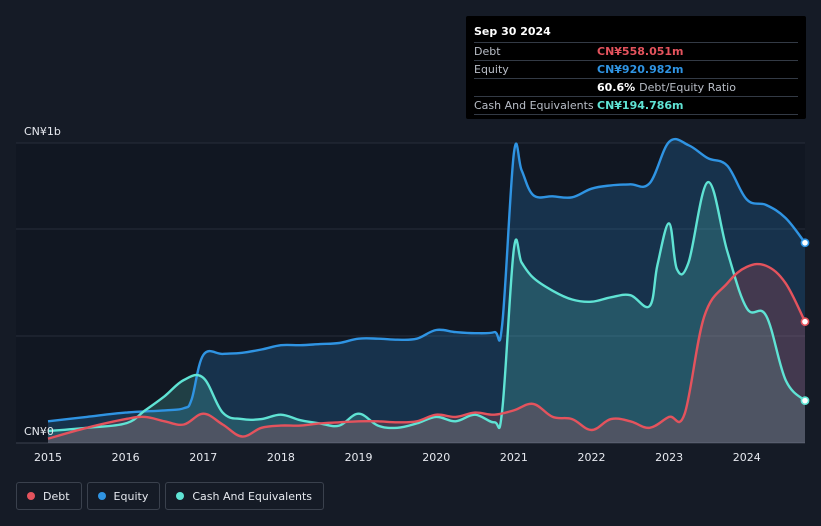 Image resolution: width=821 pixels, height=526 pixels. What do you see at coordinates (687, 87) in the screenshot?
I see `tooltip-ratio-caption: Debt/Equity Ratio` at bounding box center [687, 87].